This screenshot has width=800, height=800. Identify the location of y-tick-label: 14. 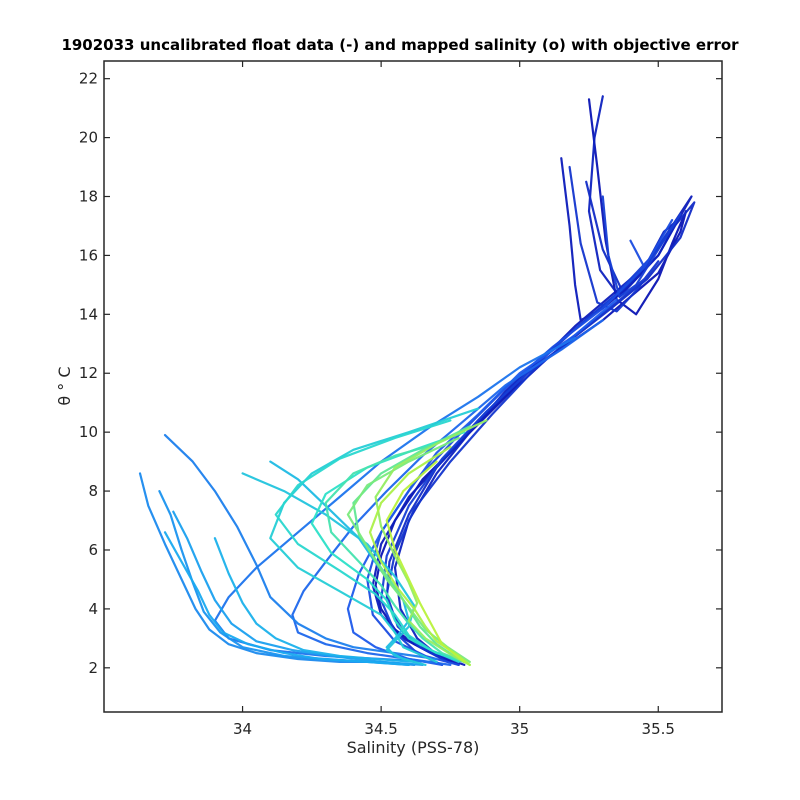
(88, 314).